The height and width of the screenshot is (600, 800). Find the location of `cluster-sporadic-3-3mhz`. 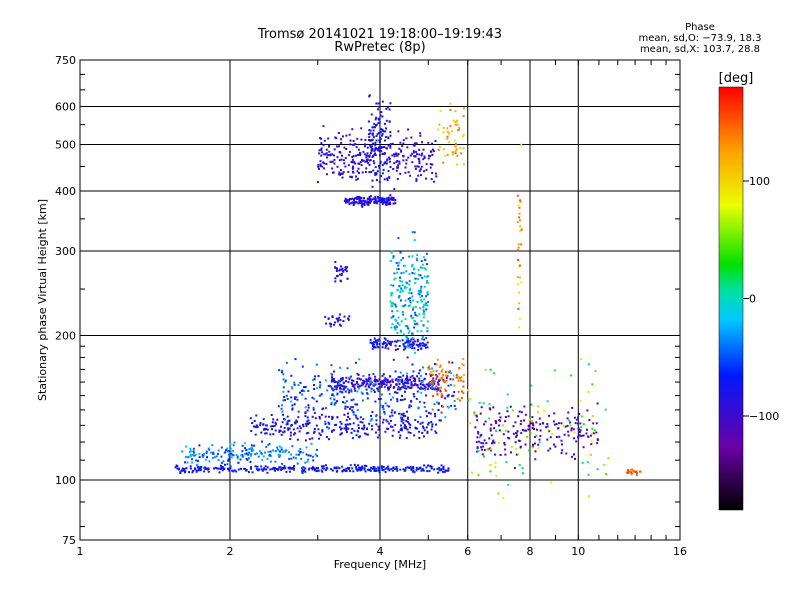

cluster-sporadic-3-3mhz is located at coordinates (341, 272).